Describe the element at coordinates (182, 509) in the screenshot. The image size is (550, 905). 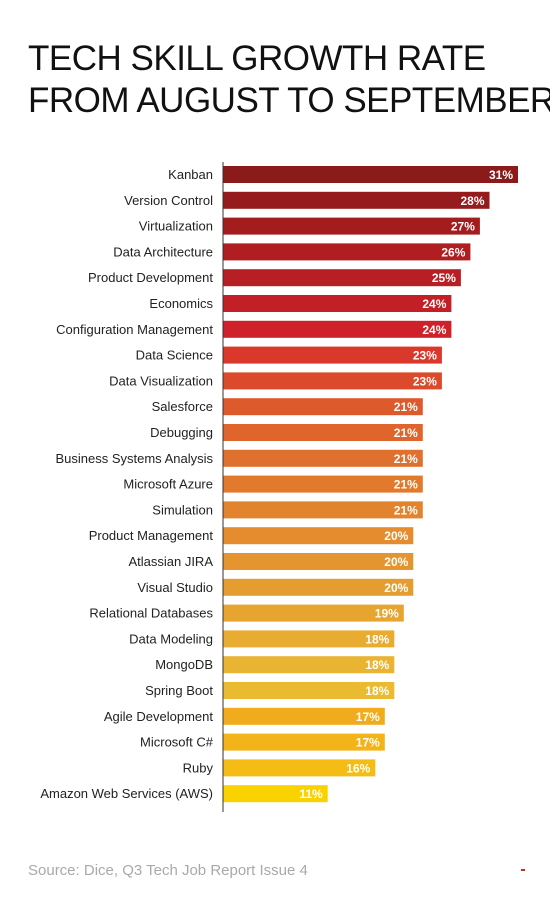
I see `category-label-13: Simulation` at that location.